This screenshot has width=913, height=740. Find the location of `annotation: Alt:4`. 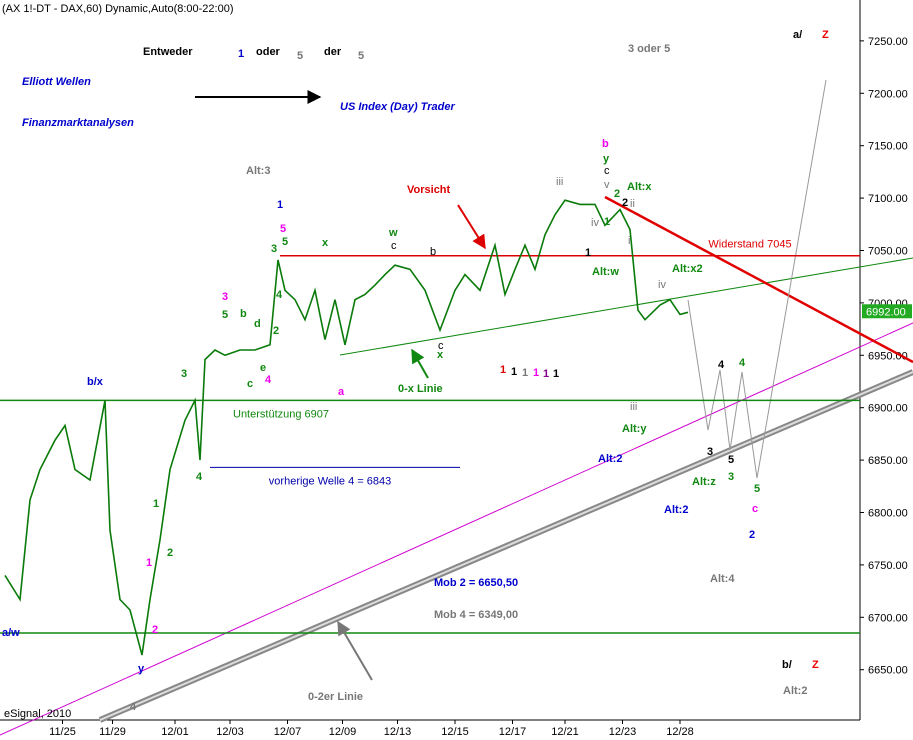

annotation: Alt:4 is located at coordinates (722, 579).